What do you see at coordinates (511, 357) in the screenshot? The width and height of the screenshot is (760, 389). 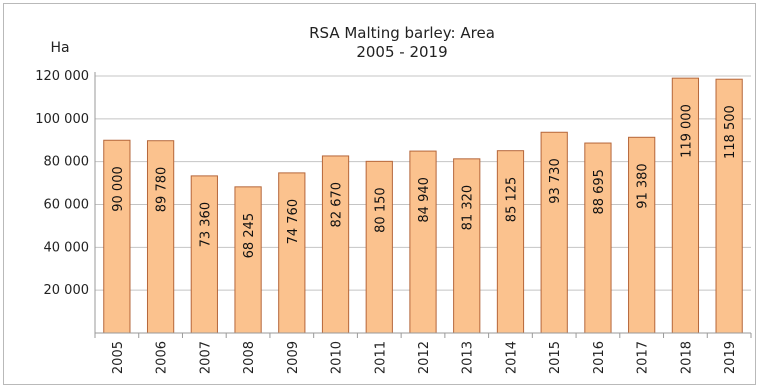 I see `x-tick-label: 2014` at bounding box center [511, 357].